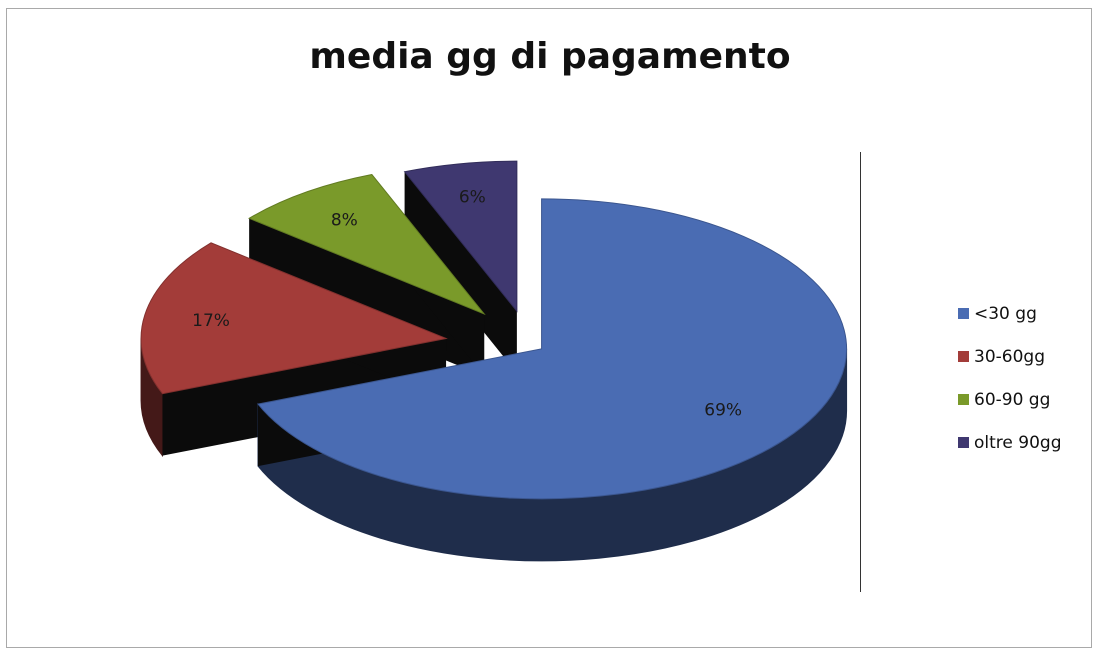  I want to click on pie-slice-edge, so click(460, 272).